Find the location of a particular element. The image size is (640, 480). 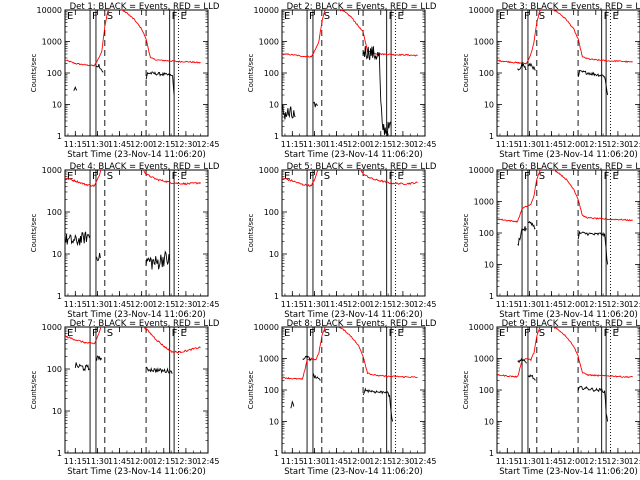

x-tick-label: 12:30 is located at coordinates (402, 461).